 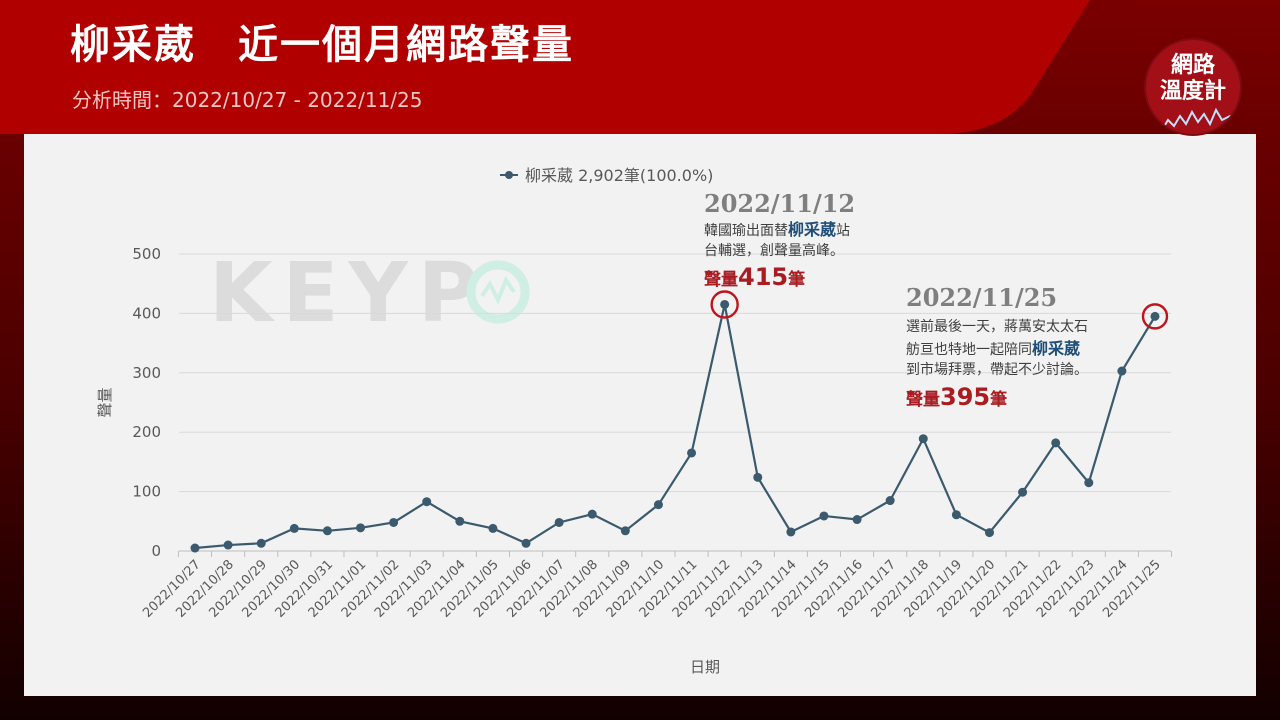 What do you see at coordinates (146, 432) in the screenshot?
I see `y-tick-label: 200` at bounding box center [146, 432].